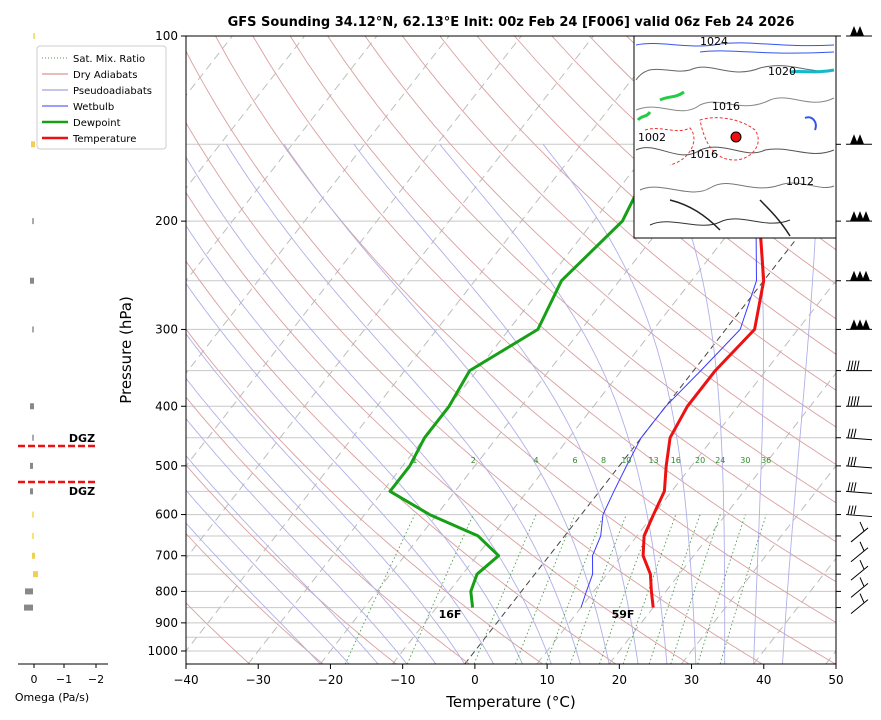 Image resolution: width=881 pixels, height=720 pixels. What do you see at coordinates (782, 71) in the screenshot?
I see `inset-pressure-label: 1020` at bounding box center [782, 71].